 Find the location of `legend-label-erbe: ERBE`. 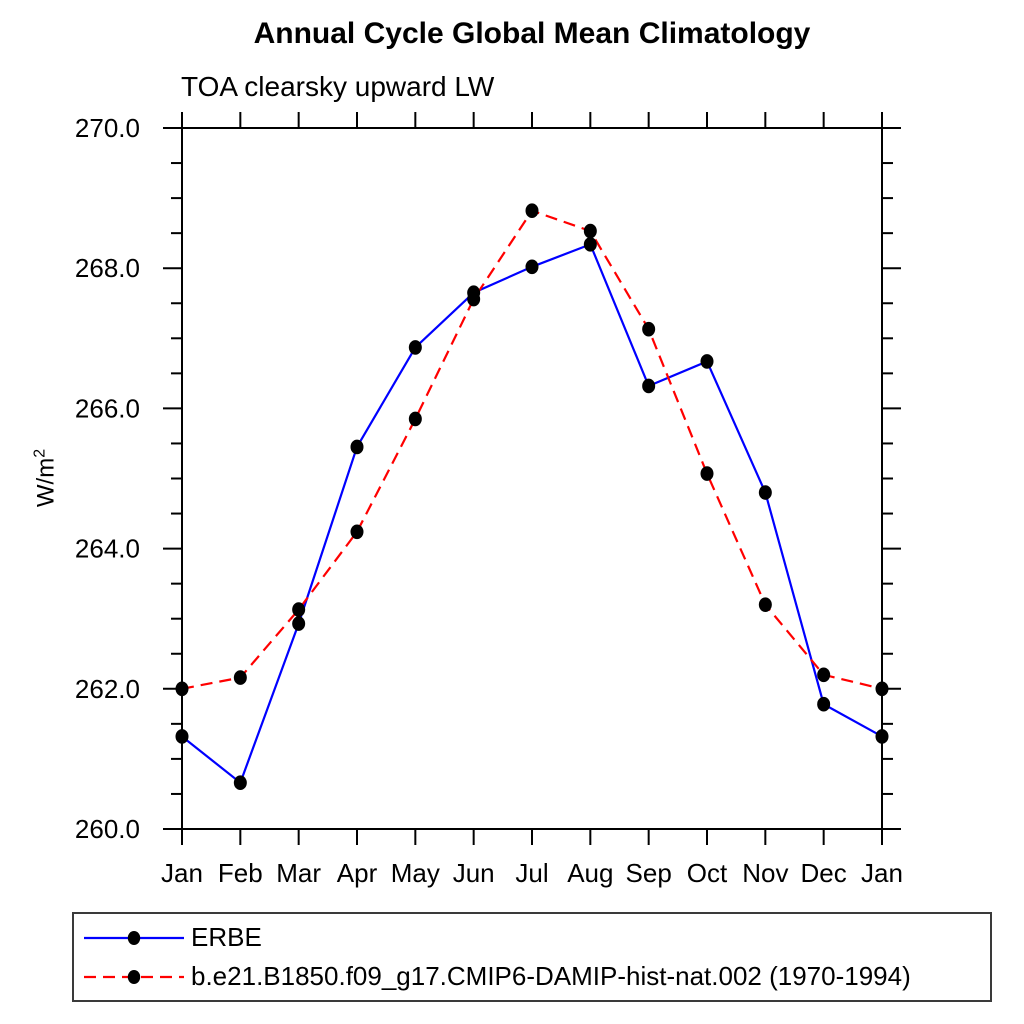

legend-label-erbe: ERBE is located at coordinates (226, 937).